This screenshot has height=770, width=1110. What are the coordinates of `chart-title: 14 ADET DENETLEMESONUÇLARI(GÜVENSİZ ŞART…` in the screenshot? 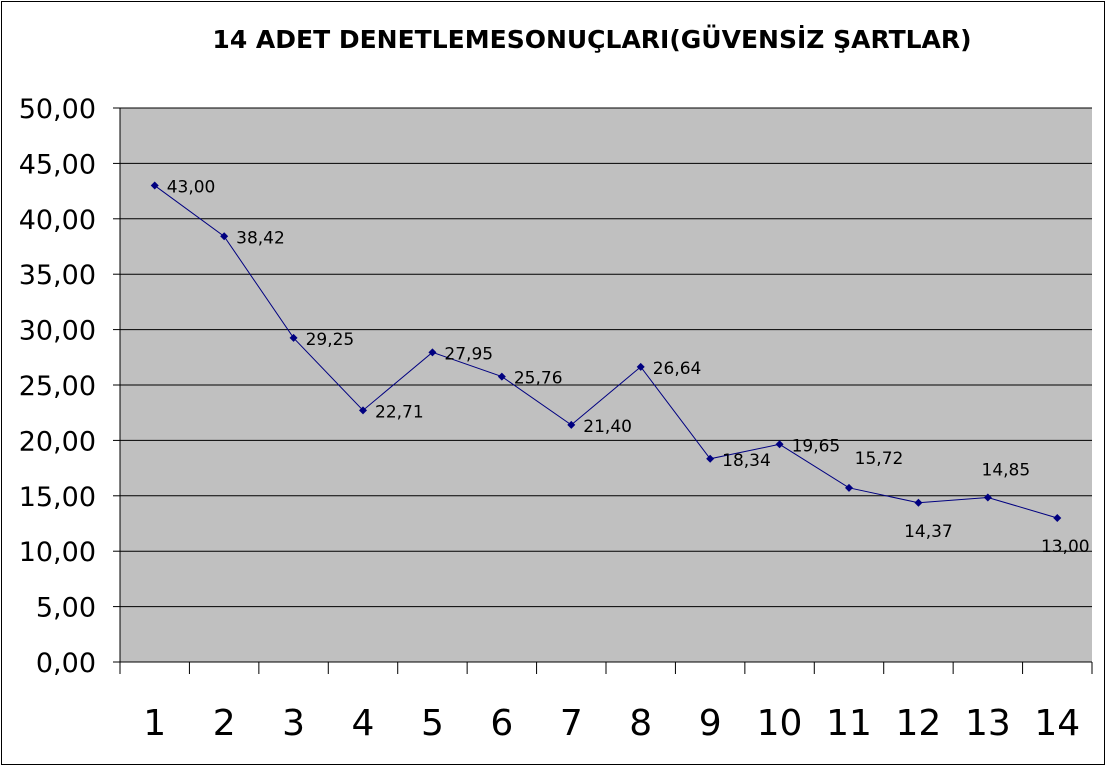 It's located at (591, 39).